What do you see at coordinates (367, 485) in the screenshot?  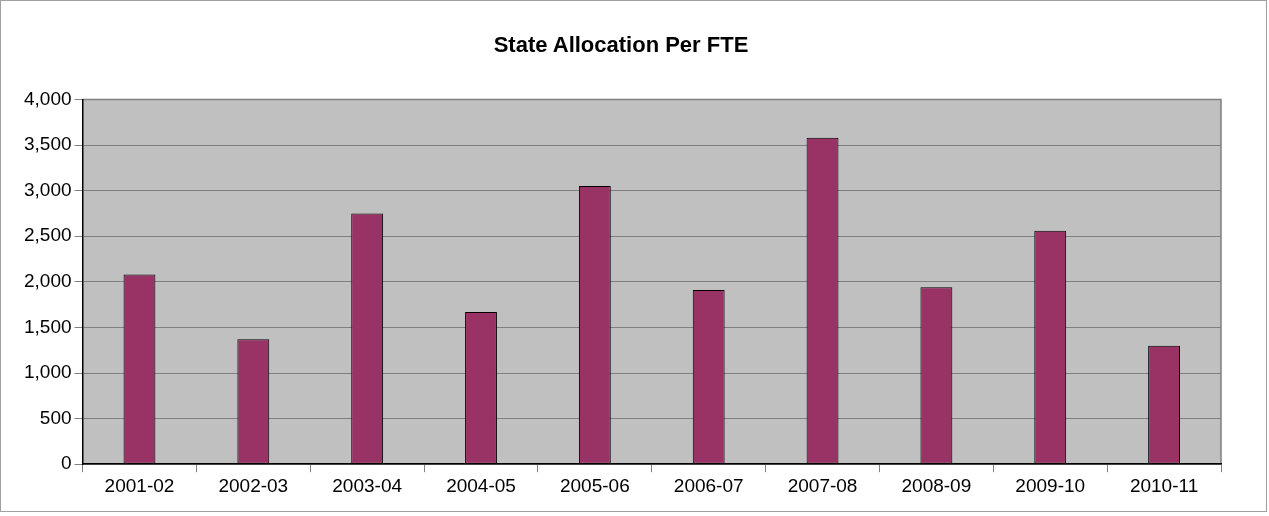 I see `x-tick-label: 2003-04` at bounding box center [367, 485].